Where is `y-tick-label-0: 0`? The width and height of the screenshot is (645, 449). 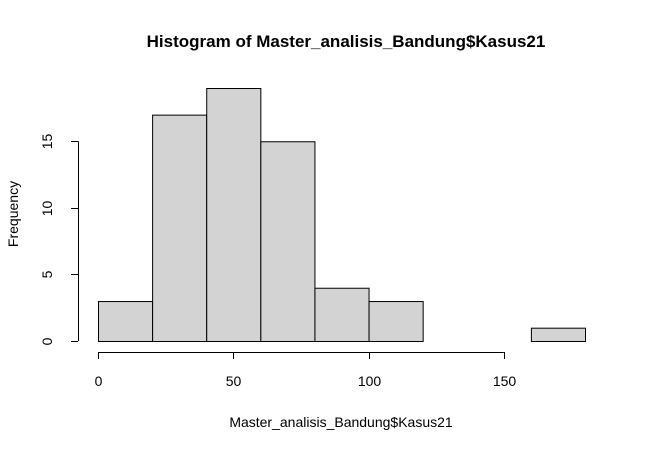
y-tick-label-0: 0 is located at coordinates (47, 341).